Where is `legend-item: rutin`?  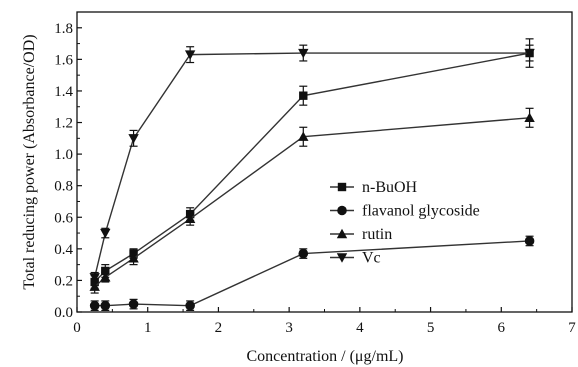 legend-item: rutin is located at coordinates (361, 234).